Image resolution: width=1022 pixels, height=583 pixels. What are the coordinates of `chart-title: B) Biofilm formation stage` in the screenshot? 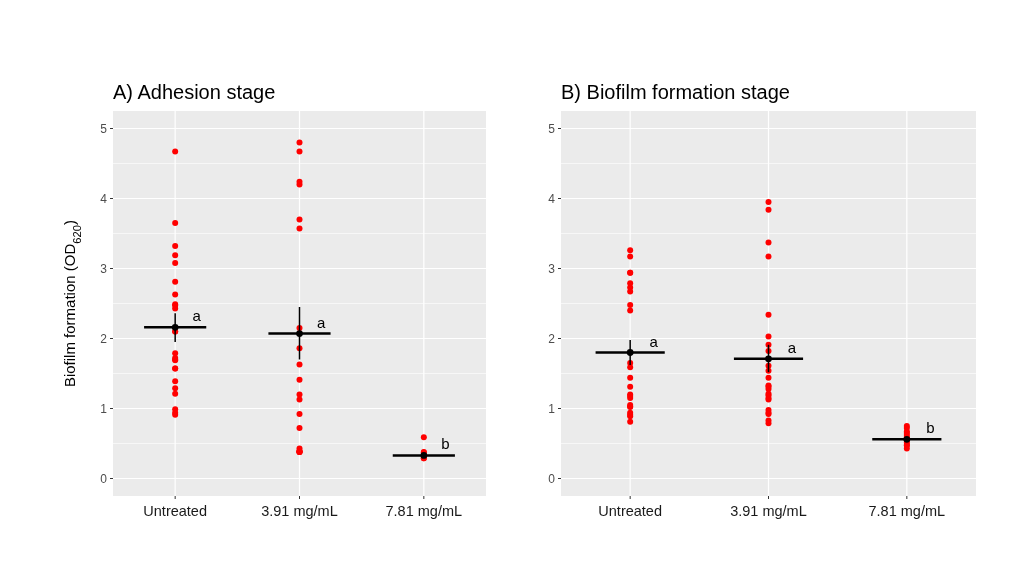 It's located at (675, 92).